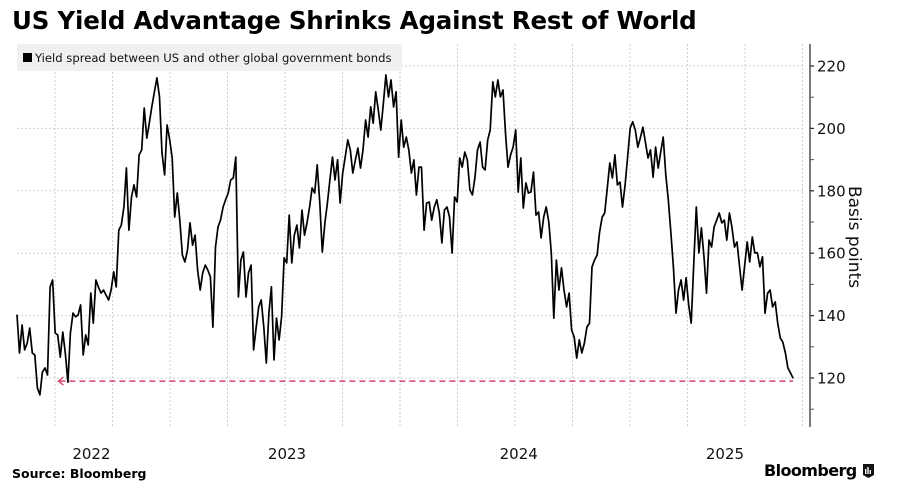 The width and height of the screenshot is (909, 501). Describe the element at coordinates (831, 191) in the screenshot. I see `y-tick-label: 180` at that location.